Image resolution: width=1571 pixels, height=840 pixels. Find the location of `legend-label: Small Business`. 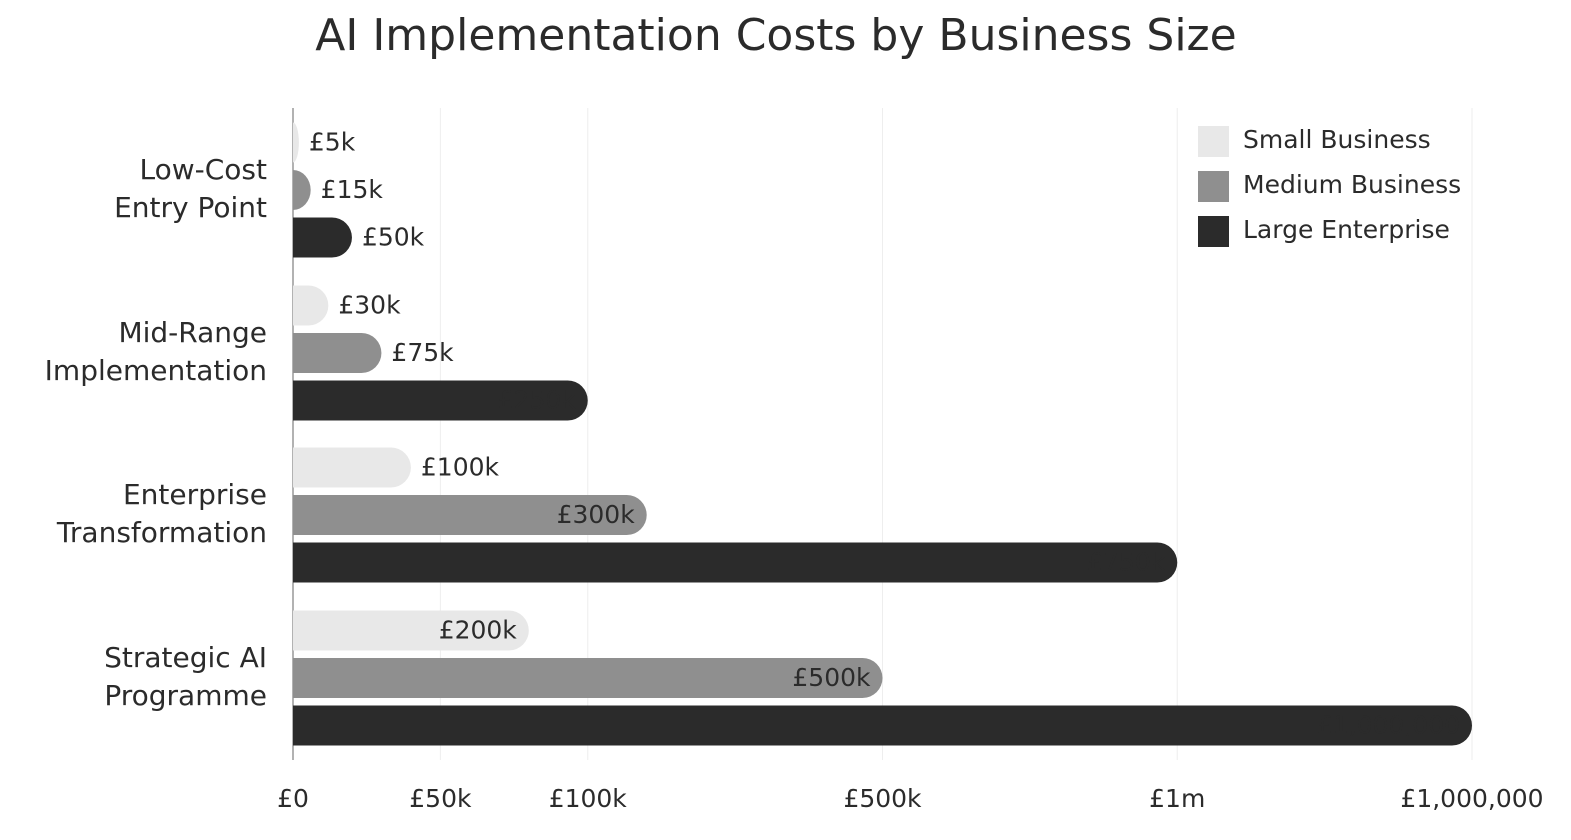

legend-label: Small Business is located at coordinates (1337, 139).